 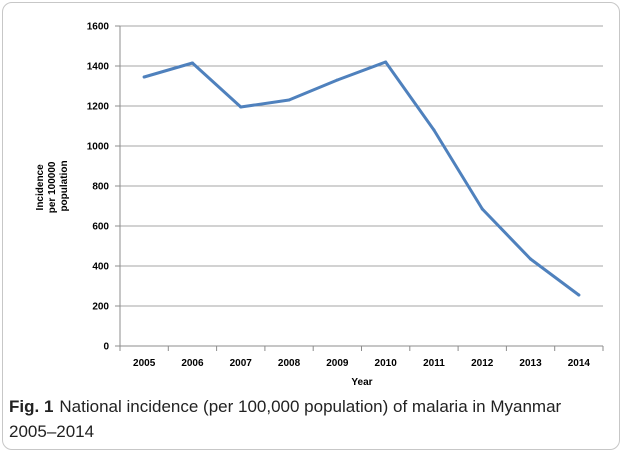 I want to click on x-tick-label: 2011, so click(x=434, y=363).